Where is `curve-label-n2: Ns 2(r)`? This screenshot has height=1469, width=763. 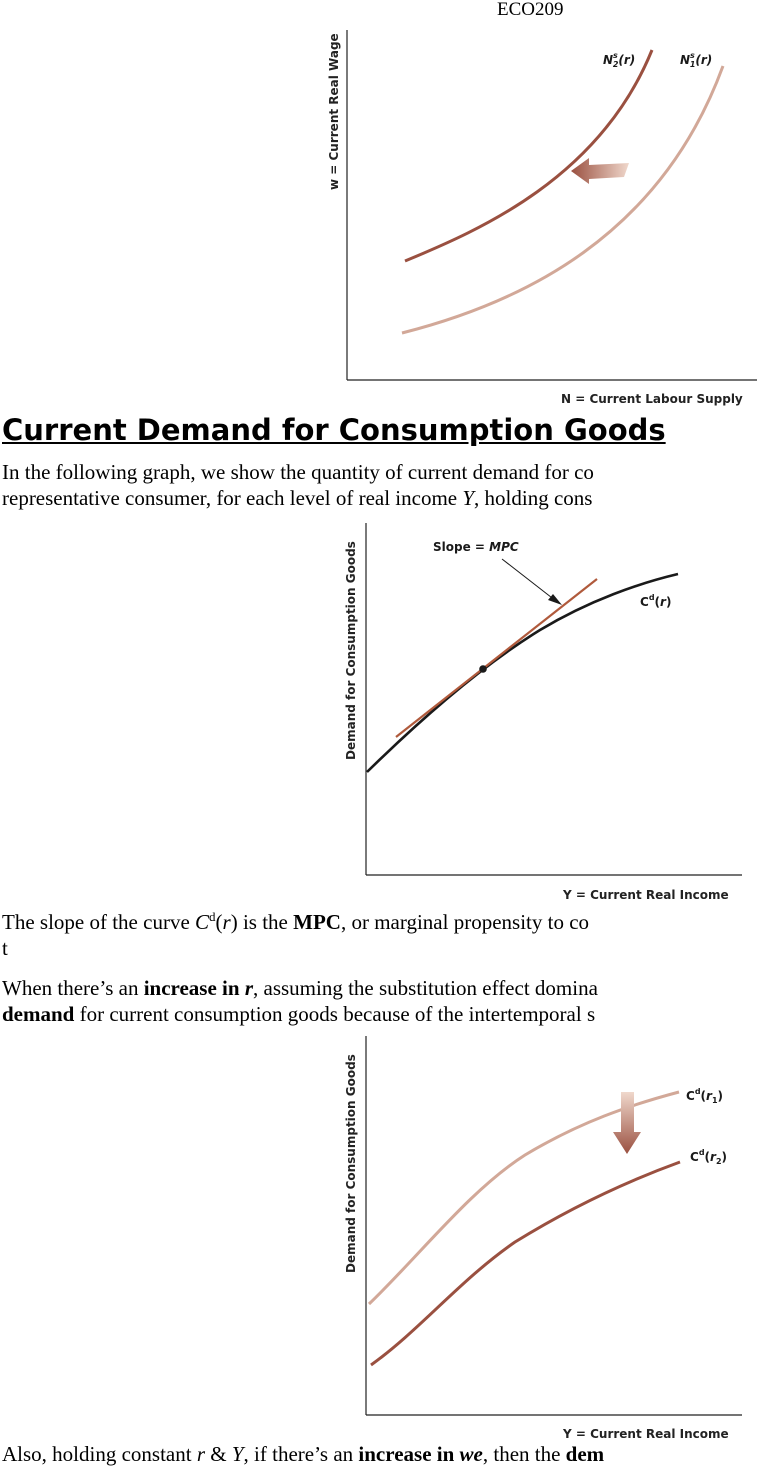 curve-label-n2: Ns 2(r) is located at coordinates (619, 60).